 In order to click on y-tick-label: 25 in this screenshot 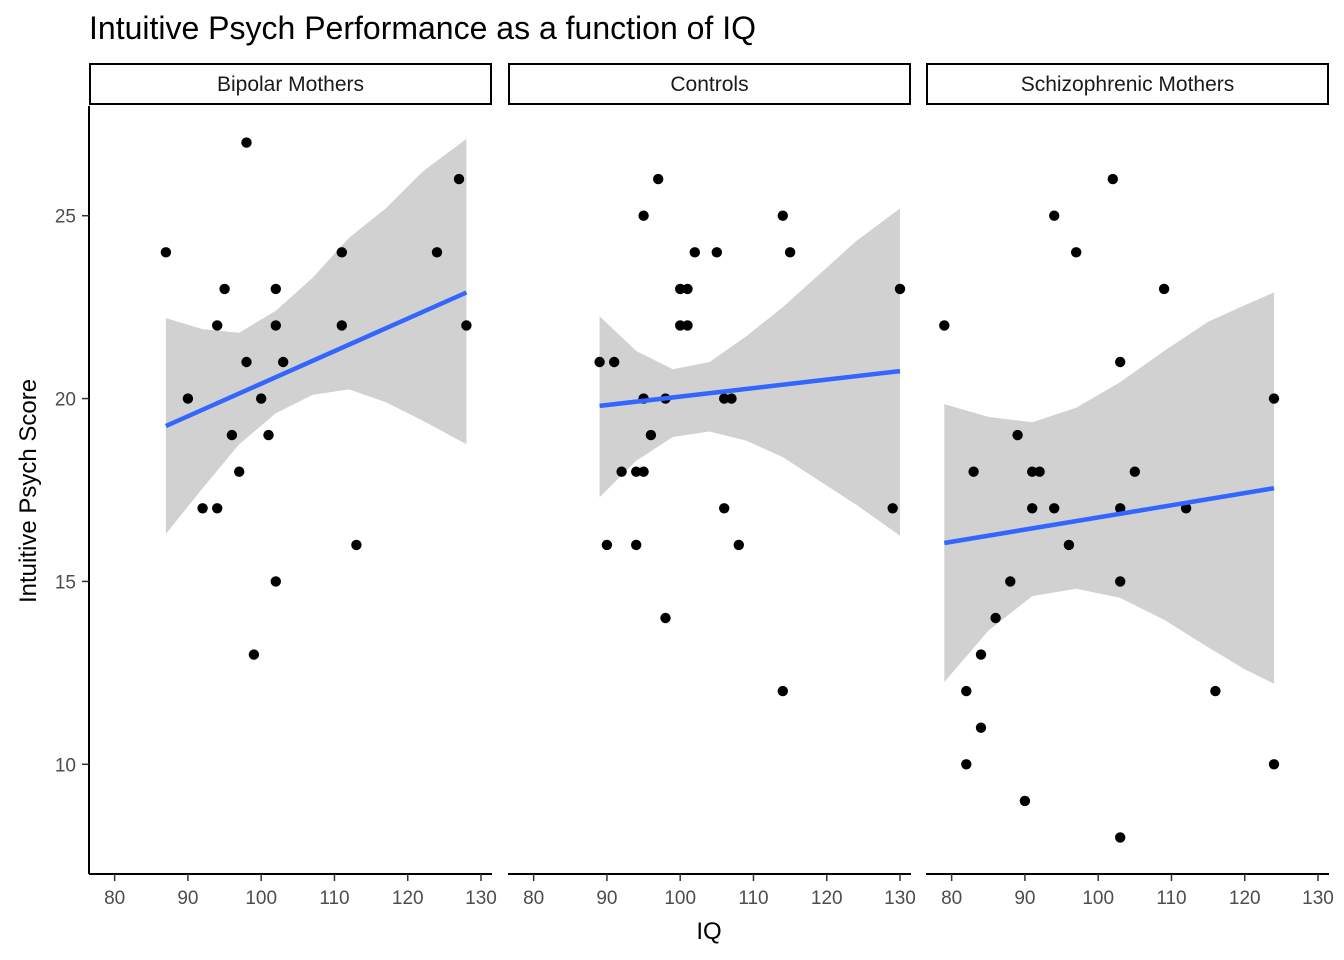, I will do `click(65, 217)`.